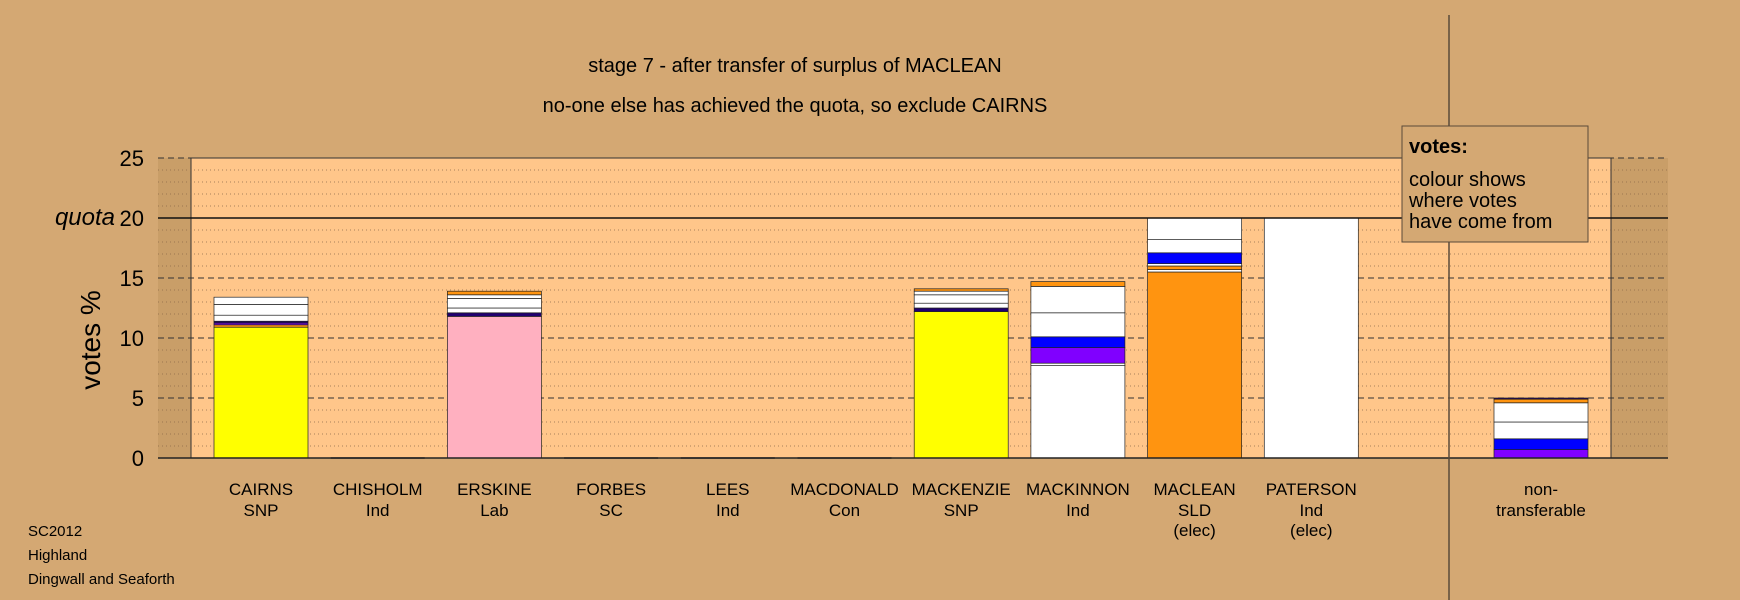  Describe the element at coordinates (961, 510) in the screenshot. I see `x-label-mackenzie-party: SNP` at that location.